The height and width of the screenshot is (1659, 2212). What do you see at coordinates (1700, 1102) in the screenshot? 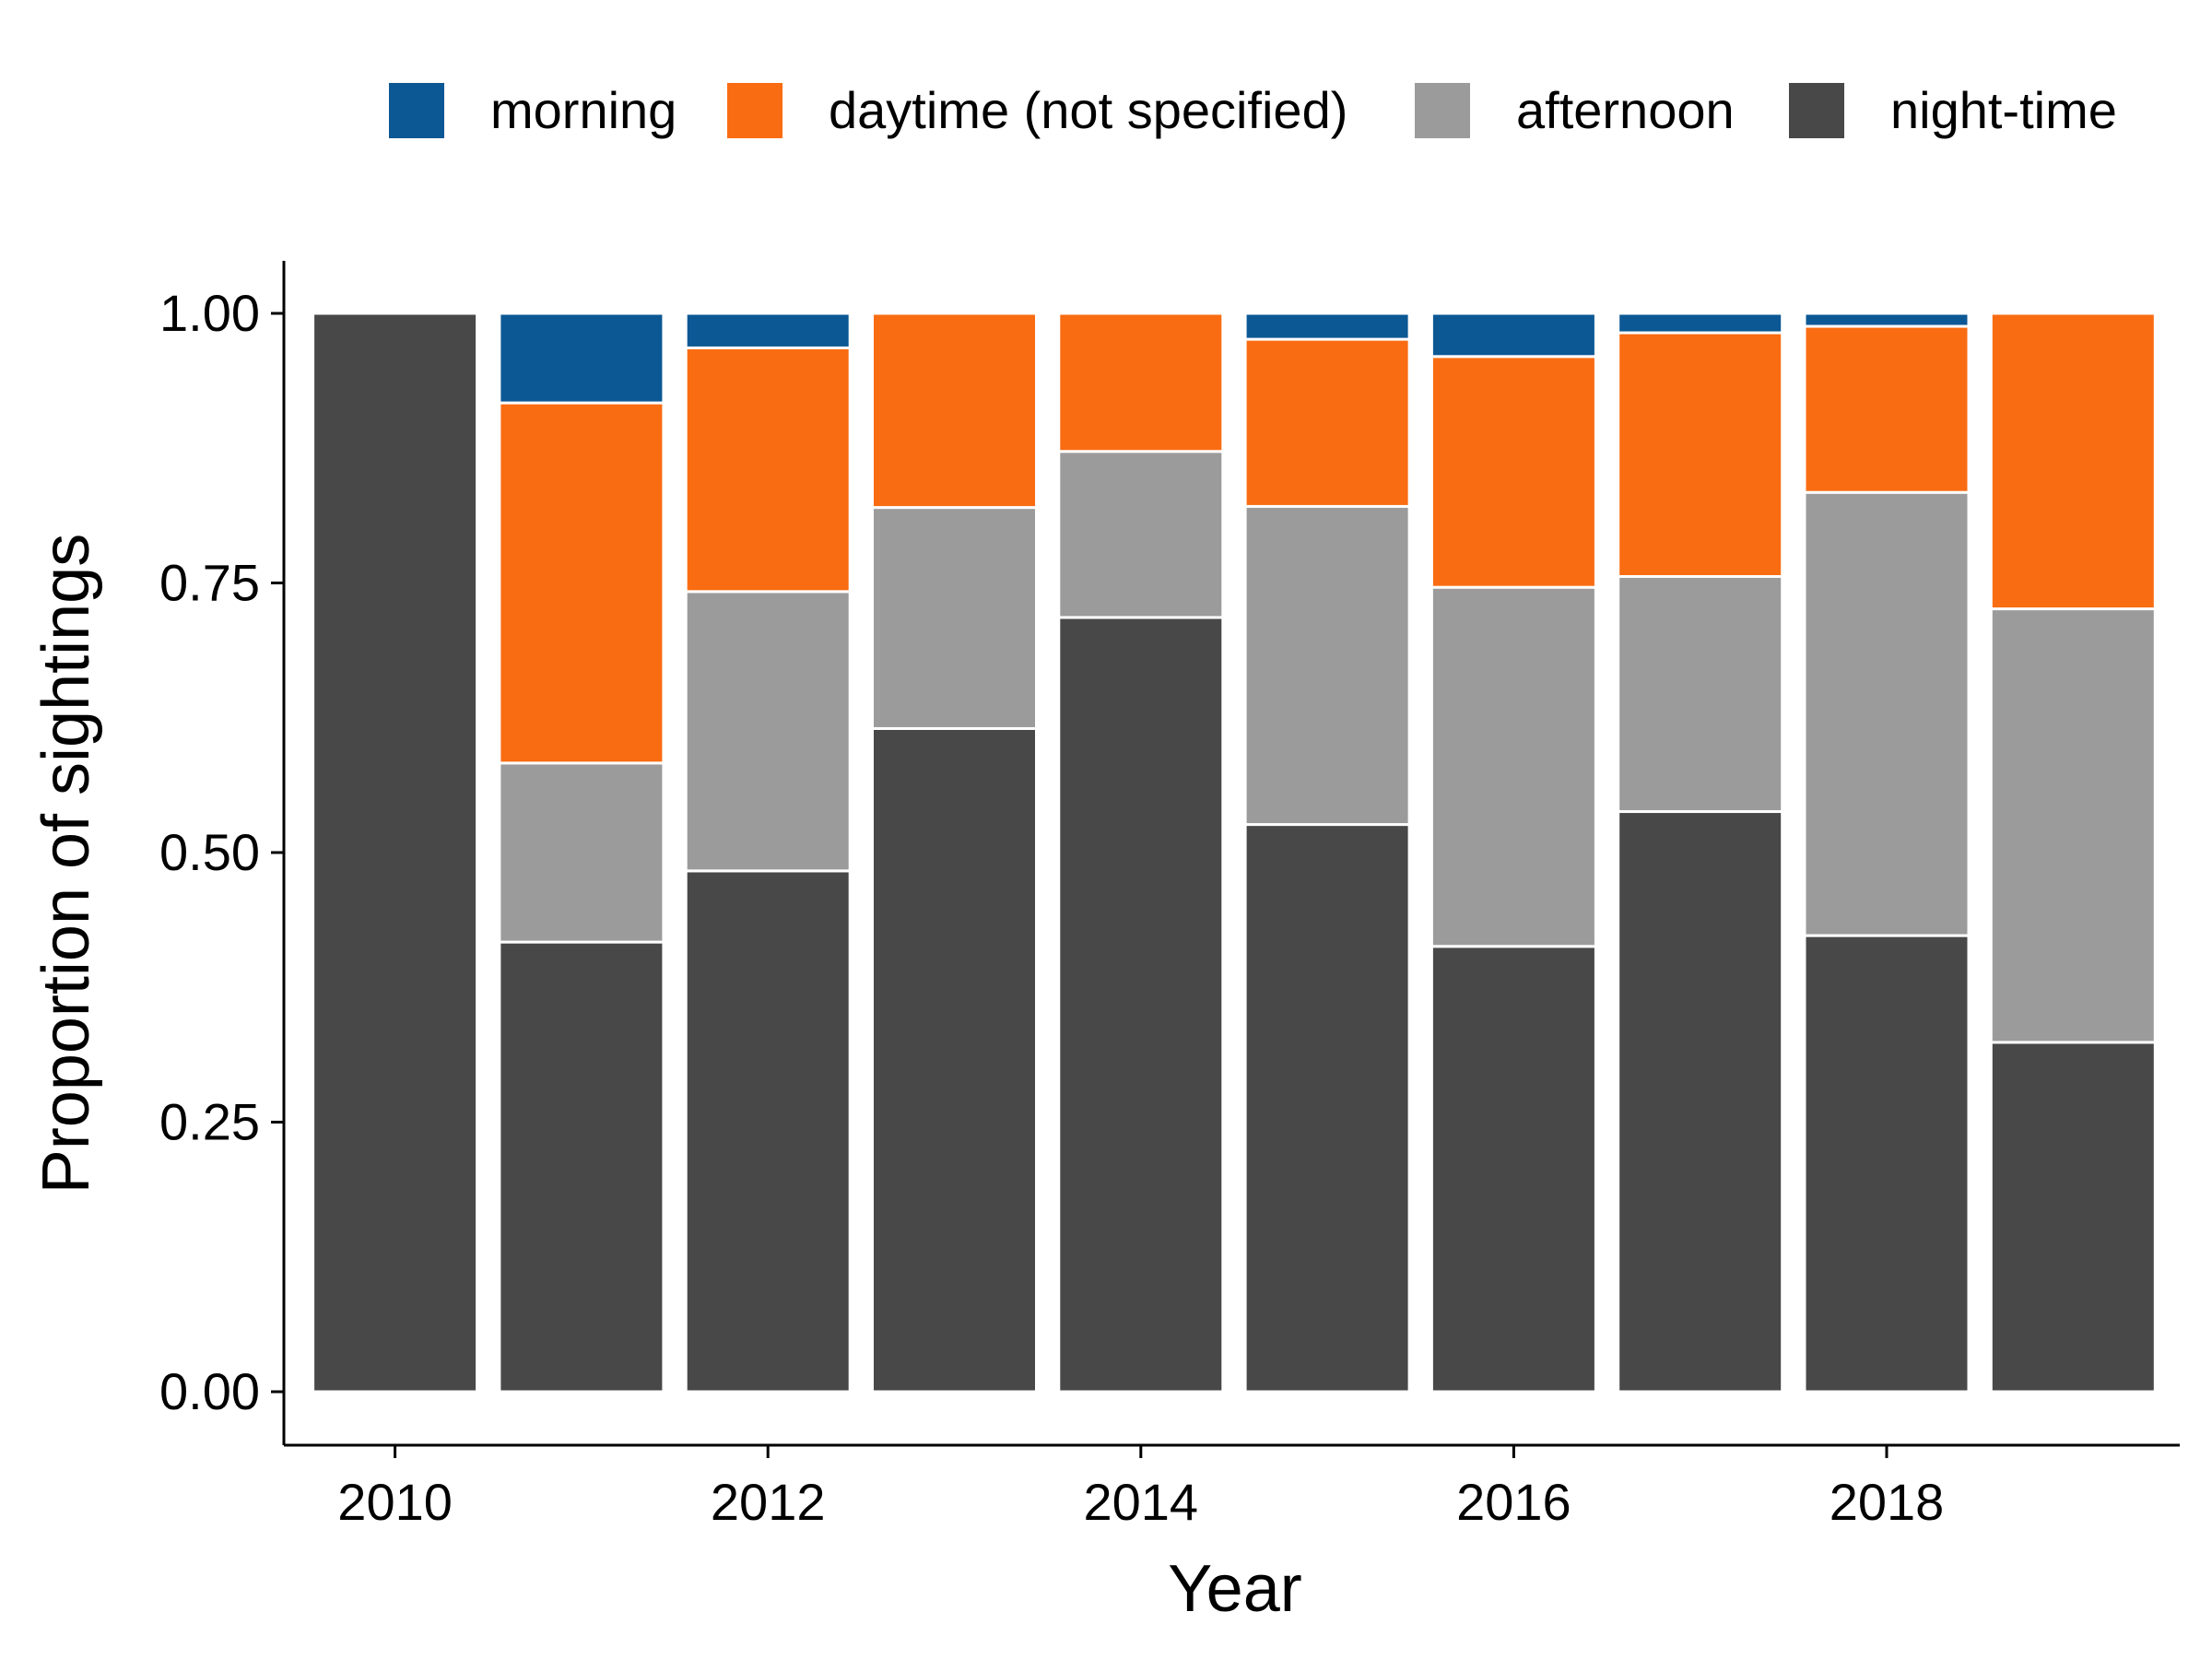
I see `bar-segment-night-time-2017` at bounding box center [1700, 1102].